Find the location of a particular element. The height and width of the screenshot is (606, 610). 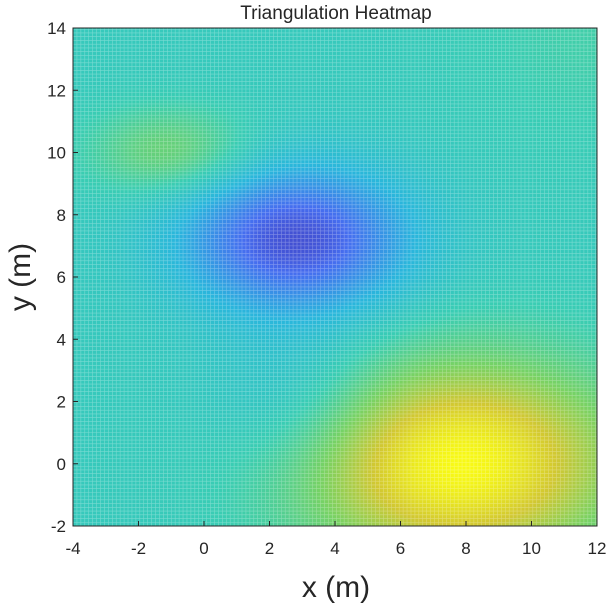

y-tick-label: 14 is located at coordinates (56, 28).